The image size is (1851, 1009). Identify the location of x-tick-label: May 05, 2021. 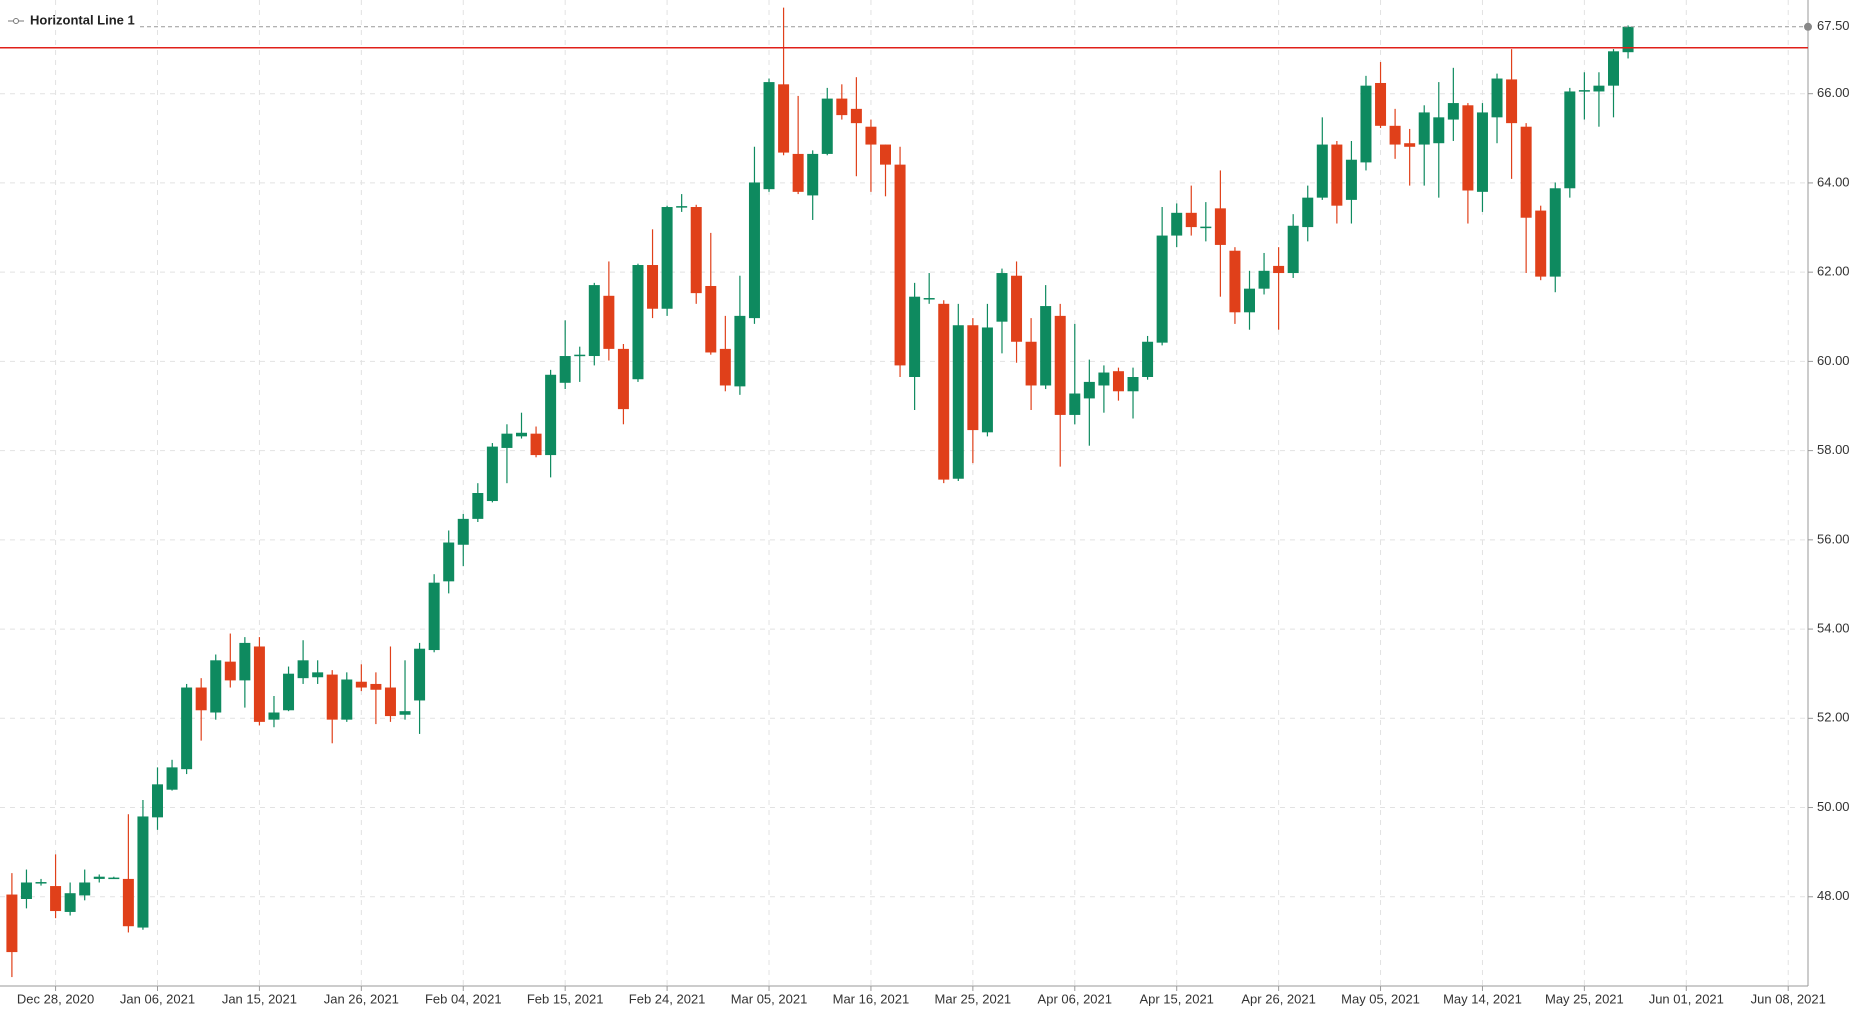
(1380, 998).